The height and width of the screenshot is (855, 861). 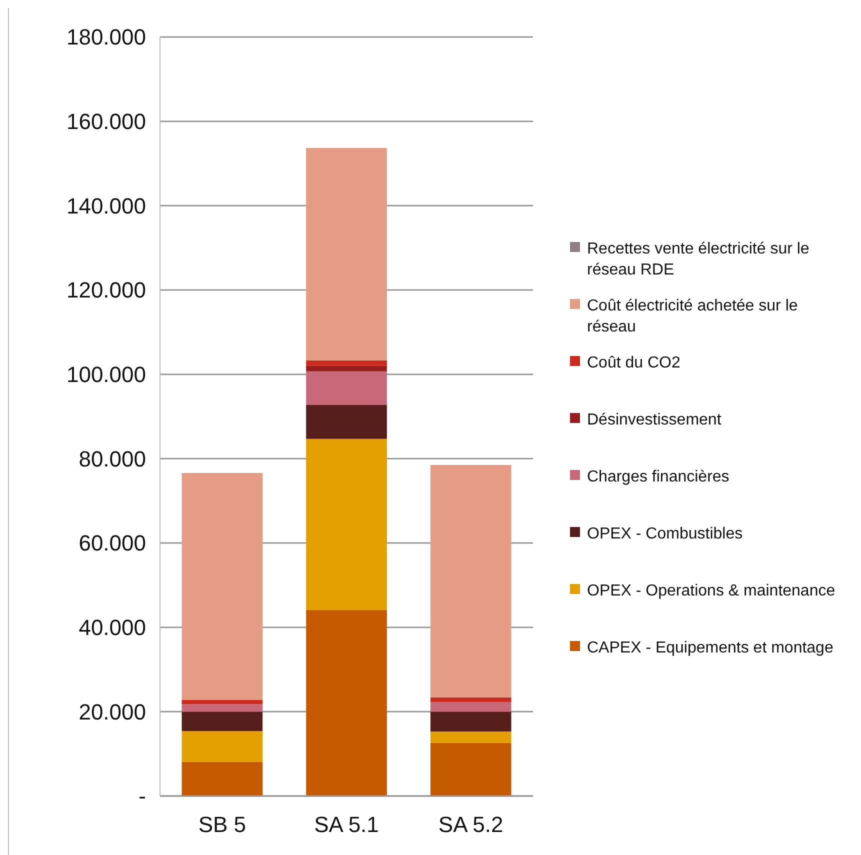 What do you see at coordinates (106, 37) in the screenshot?
I see `y-tick-label: 180.000` at bounding box center [106, 37].